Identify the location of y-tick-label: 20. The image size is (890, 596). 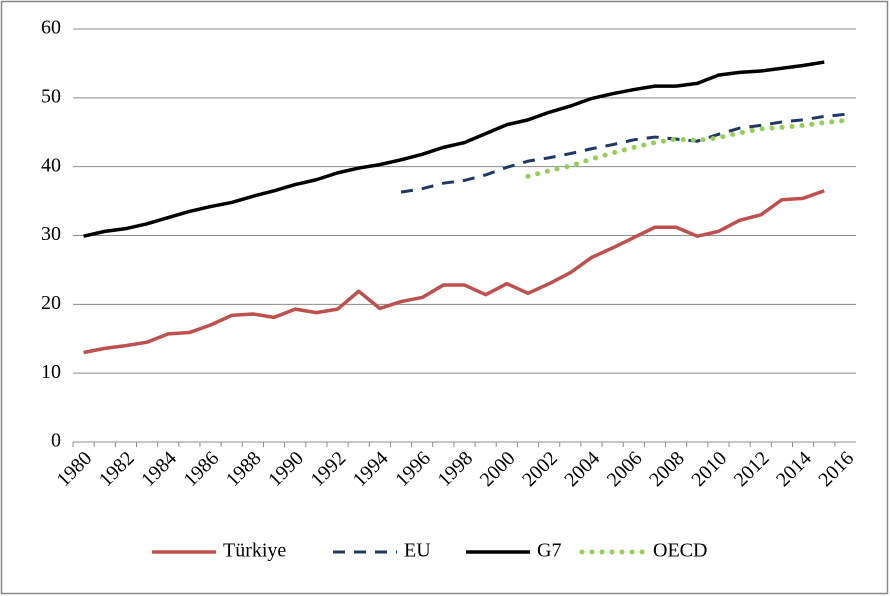
(51, 303).